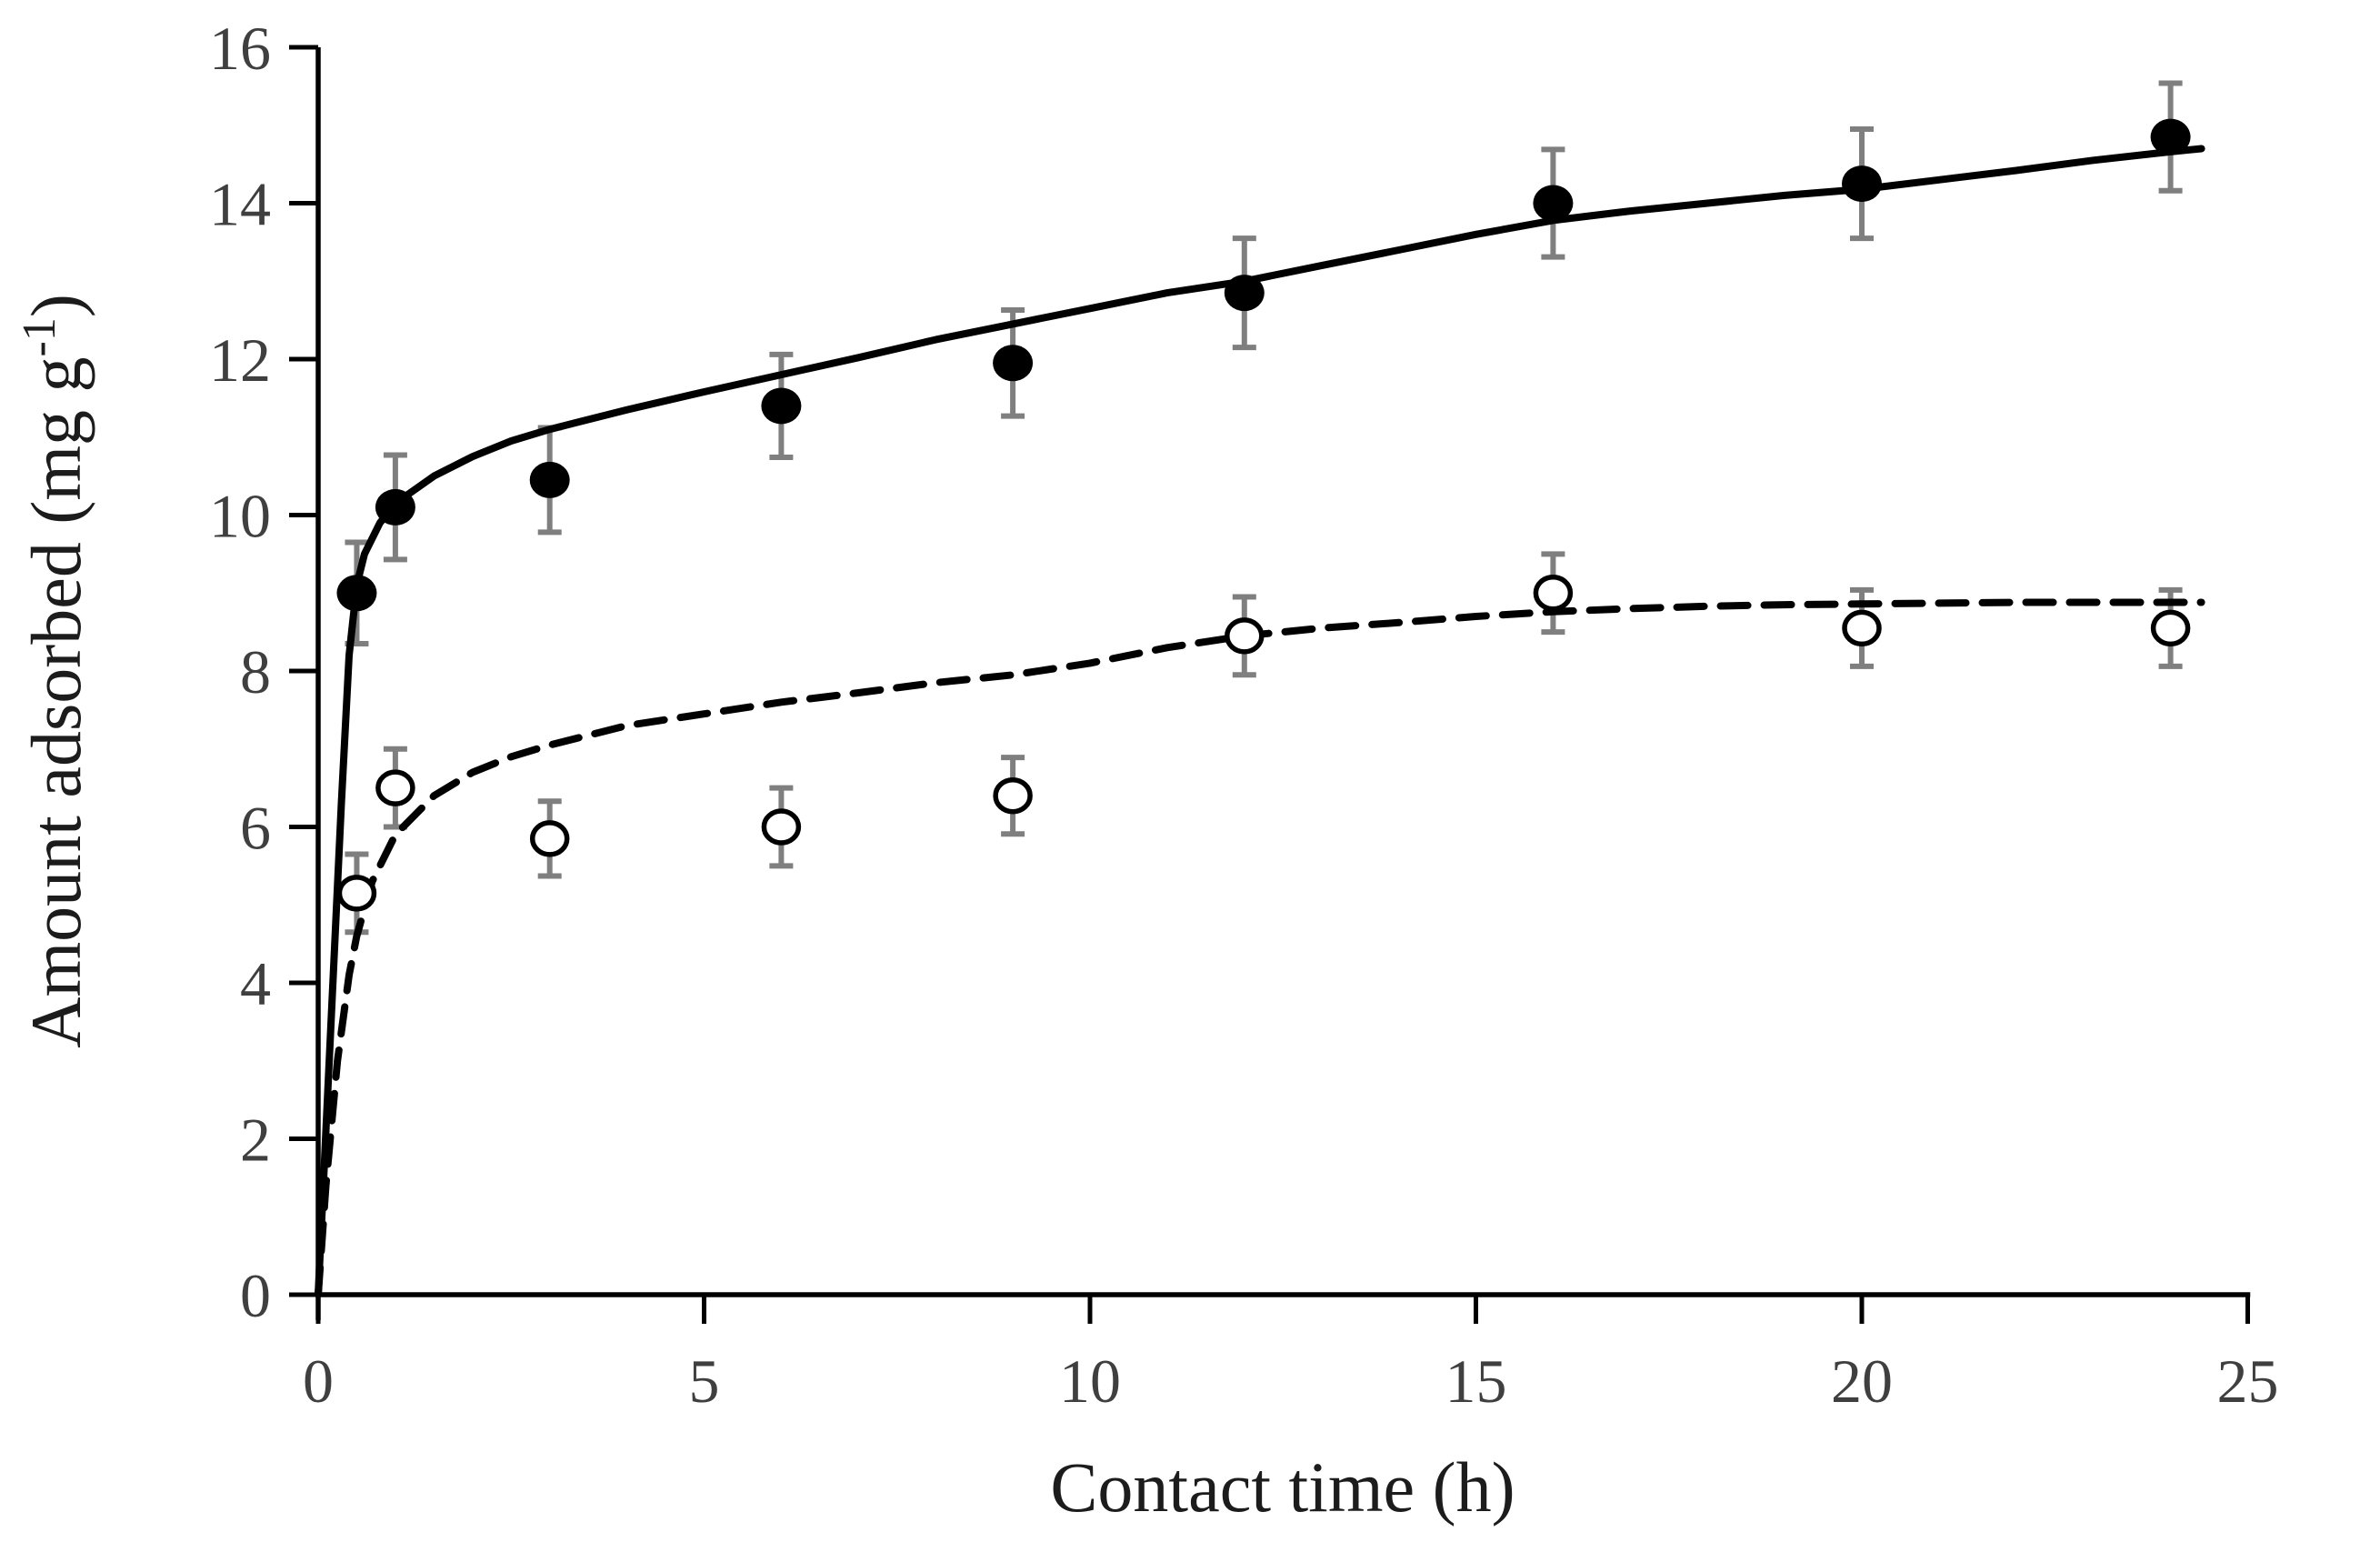 This screenshot has width=2380, height=1552. Describe the element at coordinates (255, 672) in the screenshot. I see `y-tick-label: 8` at that location.